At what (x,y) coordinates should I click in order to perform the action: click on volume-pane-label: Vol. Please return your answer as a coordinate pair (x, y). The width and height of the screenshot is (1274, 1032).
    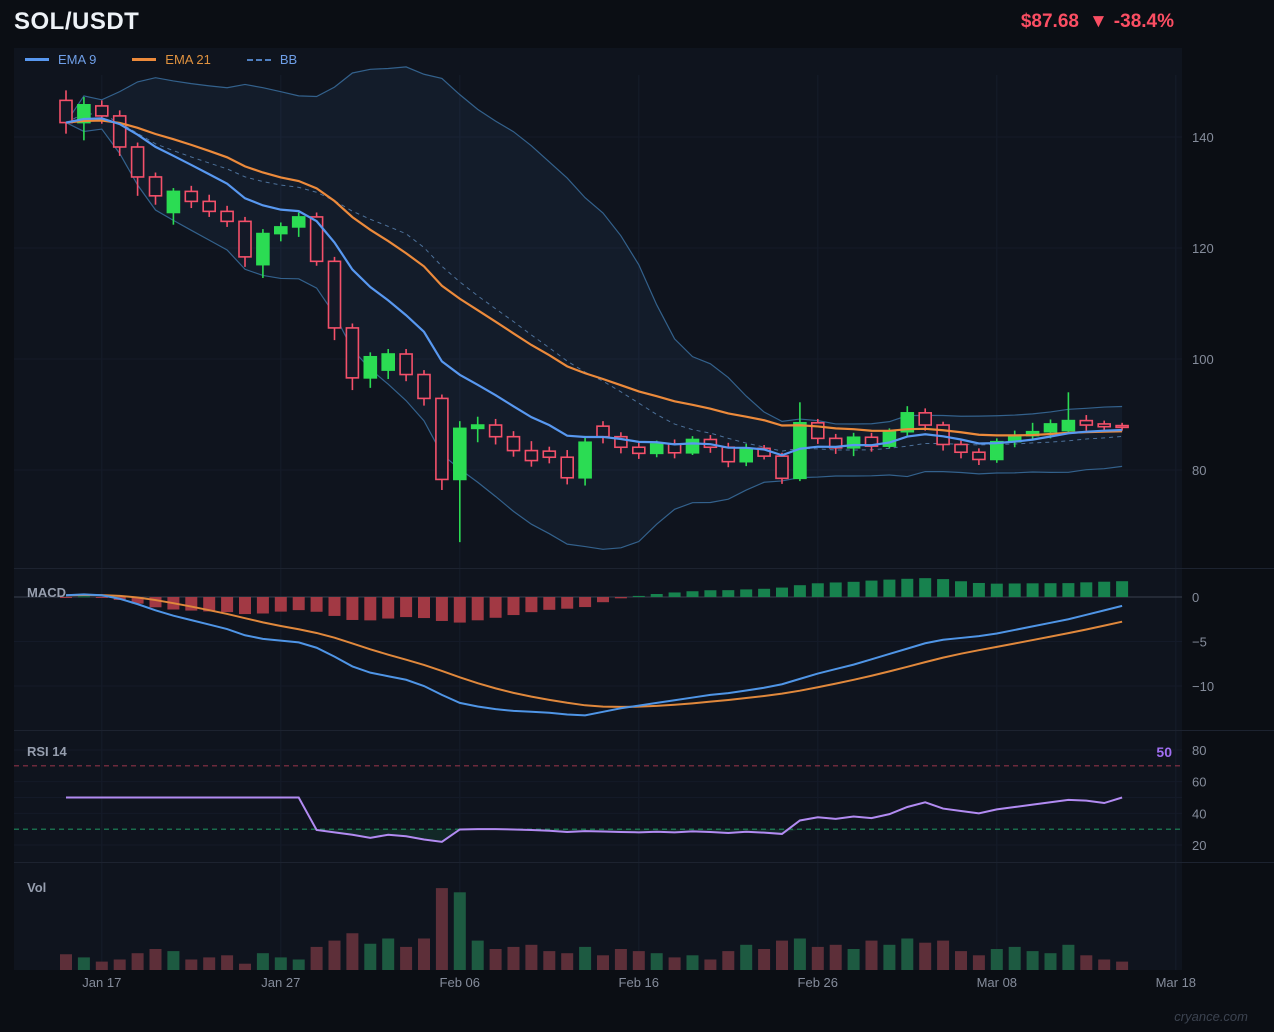
    Looking at the image, I should click on (37, 887).